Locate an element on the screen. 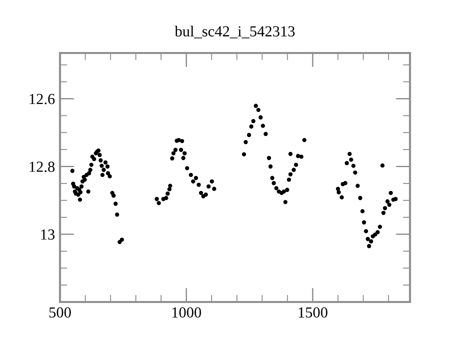 This screenshot has height=340, width=460. x-tick-label: 1500 is located at coordinates (313, 312).